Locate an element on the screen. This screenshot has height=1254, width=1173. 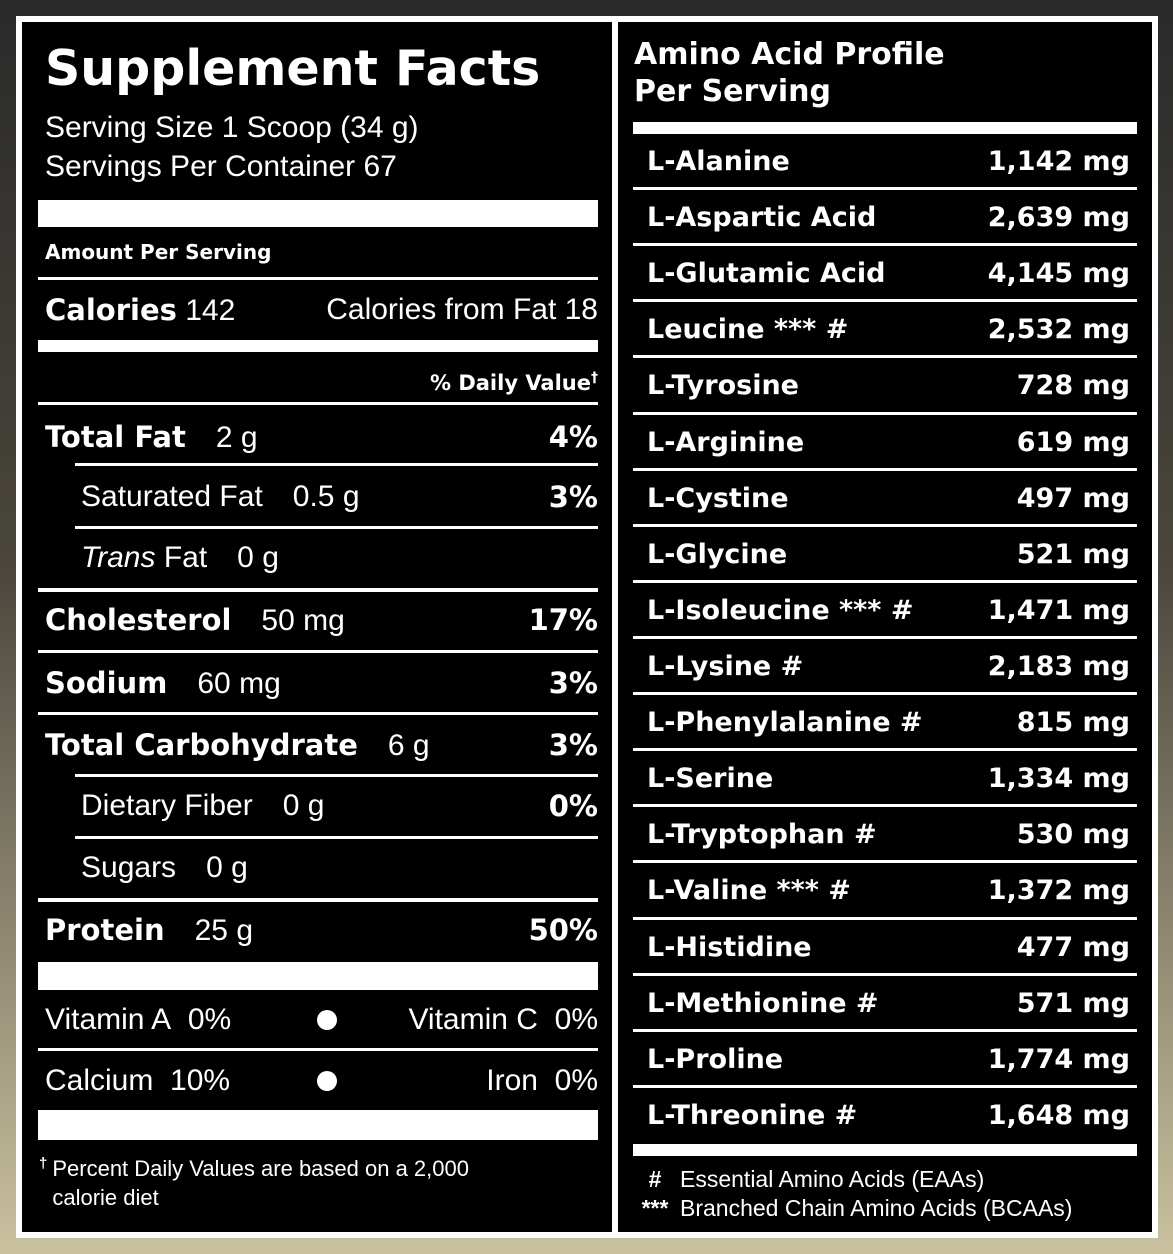
vitamin-name: Vitamin C is located at coordinates (473, 1019).